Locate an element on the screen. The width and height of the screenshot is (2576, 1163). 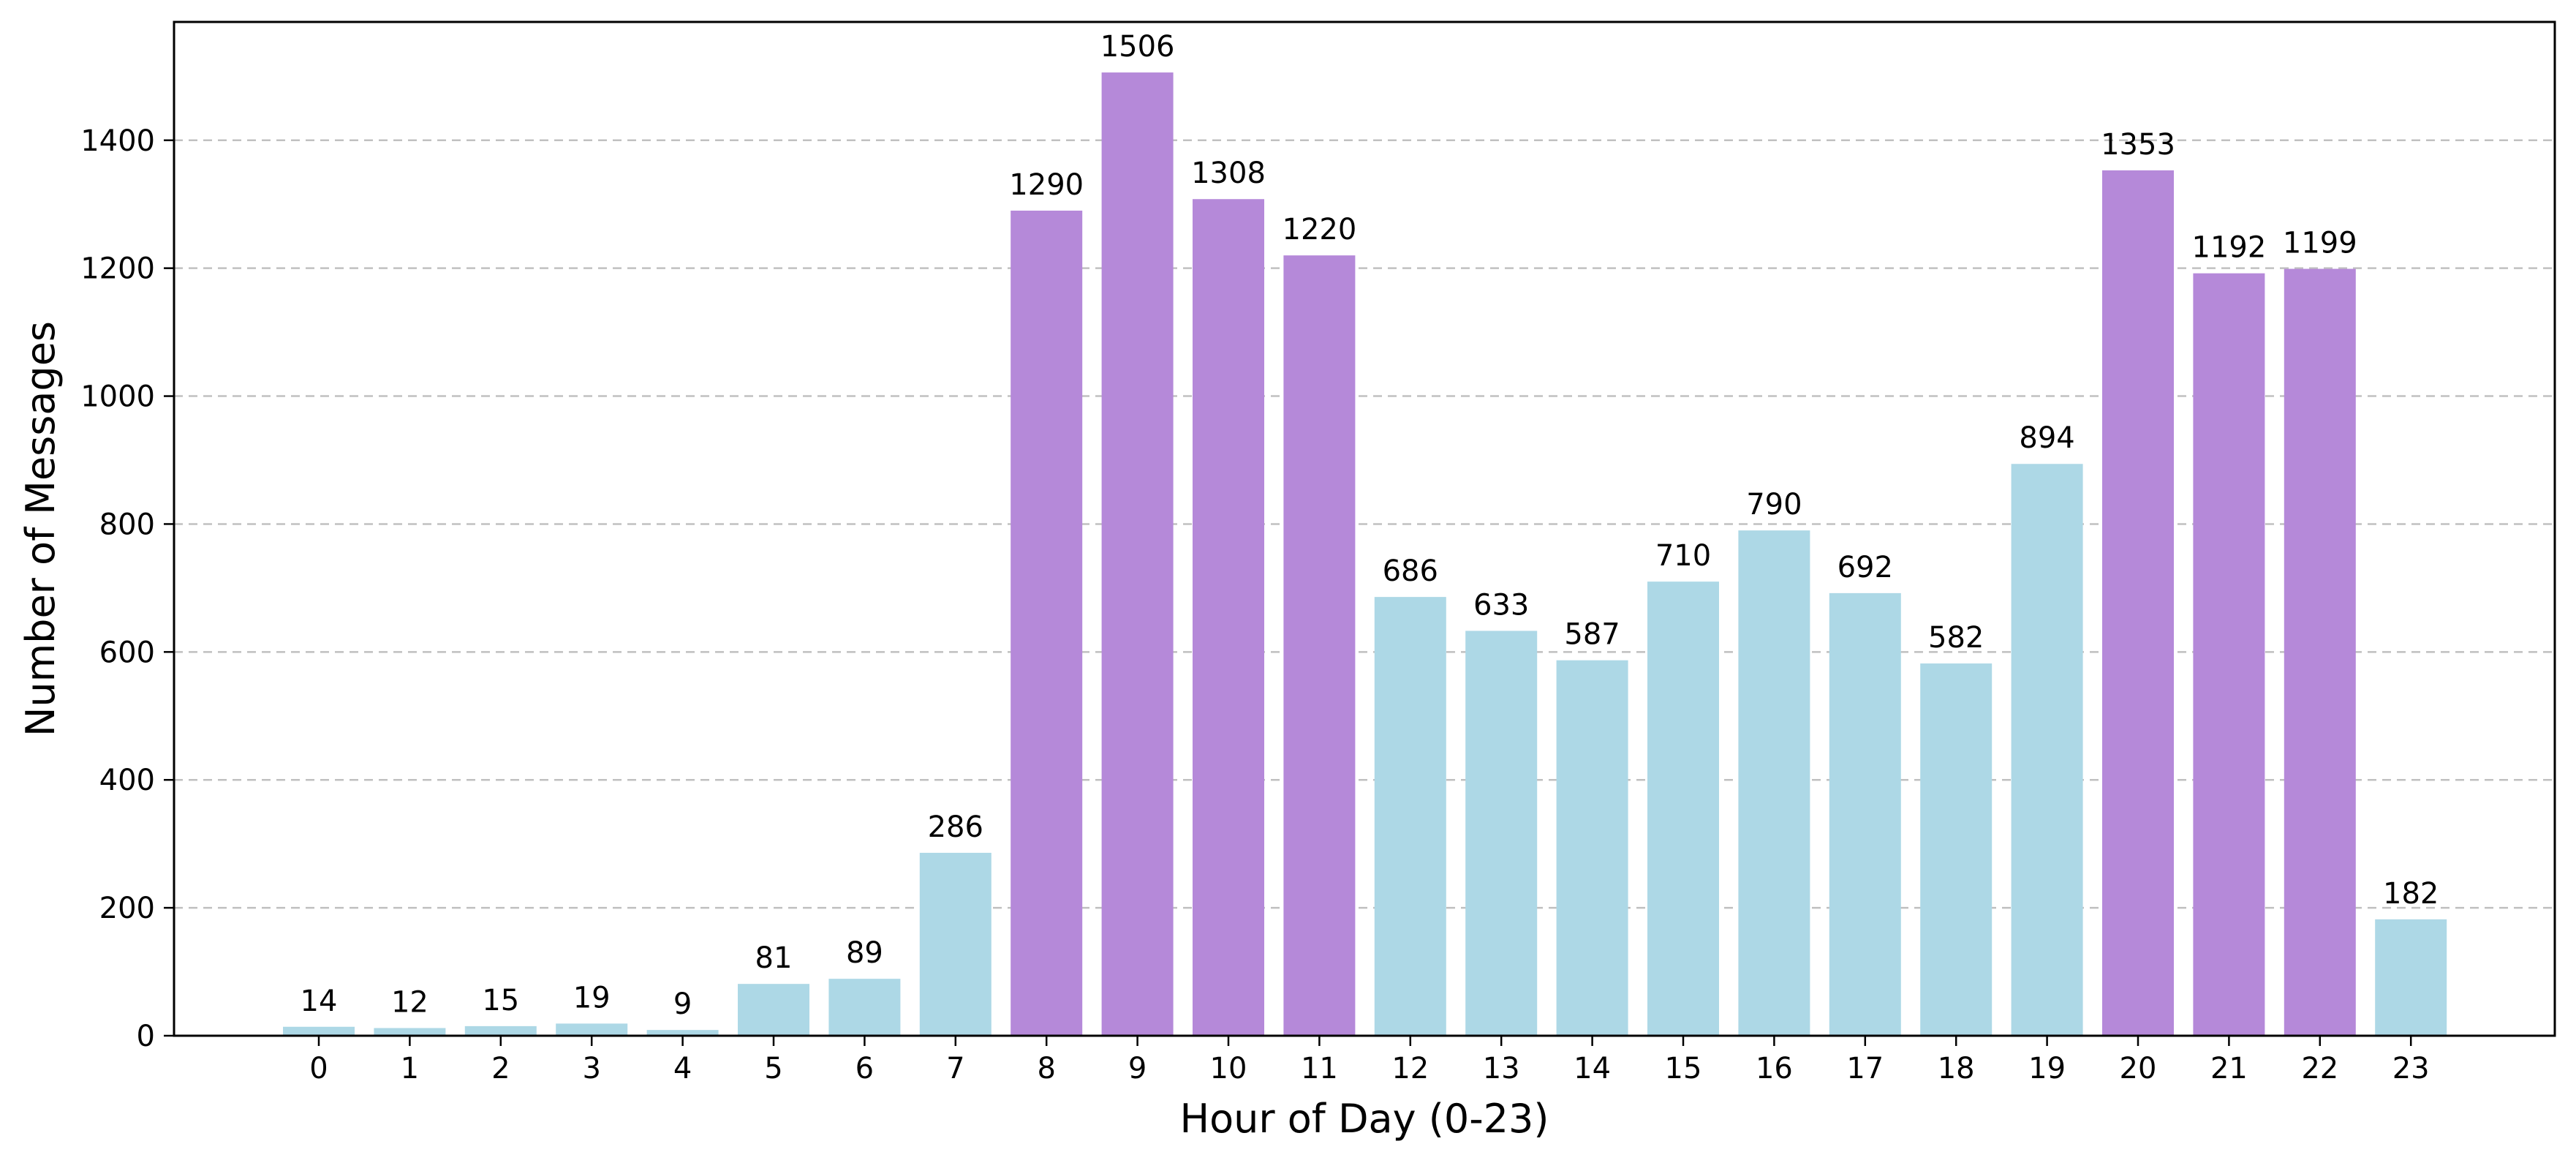
value-label: 587 is located at coordinates (1592, 635).